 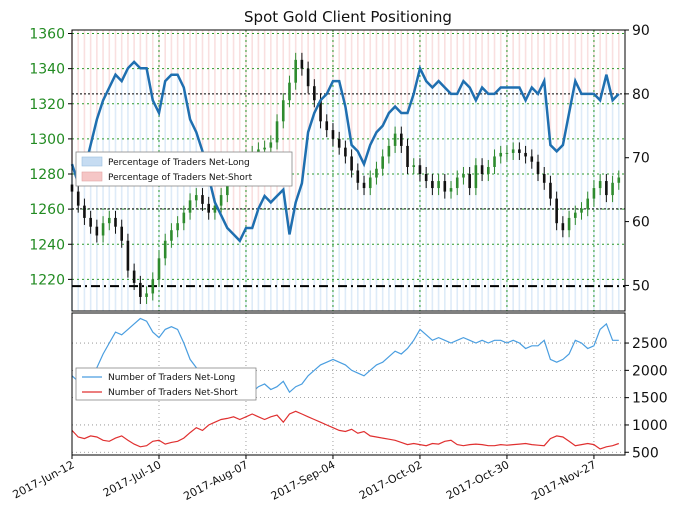 What do you see at coordinates (215, 480) in the screenshot?
I see `x-tick-label: 2017-Aug-07` at bounding box center [215, 480].